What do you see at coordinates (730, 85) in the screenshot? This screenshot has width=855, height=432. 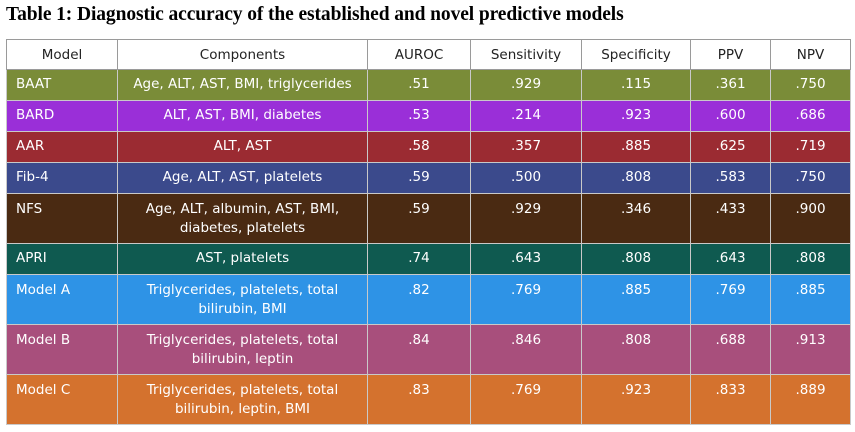 I see `ppv-cell: .361` at bounding box center [730, 85].